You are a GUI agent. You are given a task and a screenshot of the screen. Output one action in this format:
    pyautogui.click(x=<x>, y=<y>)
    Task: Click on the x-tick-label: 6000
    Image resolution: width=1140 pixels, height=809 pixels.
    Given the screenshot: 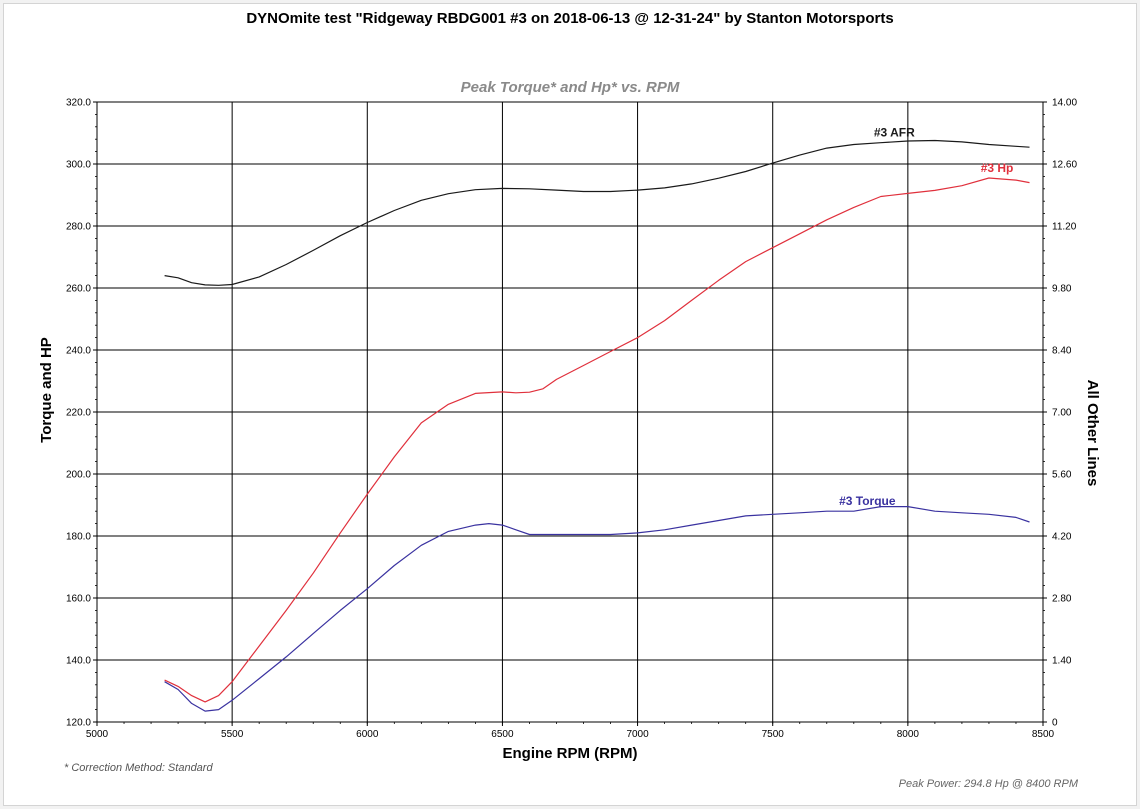 What is the action you would take?
    pyautogui.click(x=367, y=734)
    